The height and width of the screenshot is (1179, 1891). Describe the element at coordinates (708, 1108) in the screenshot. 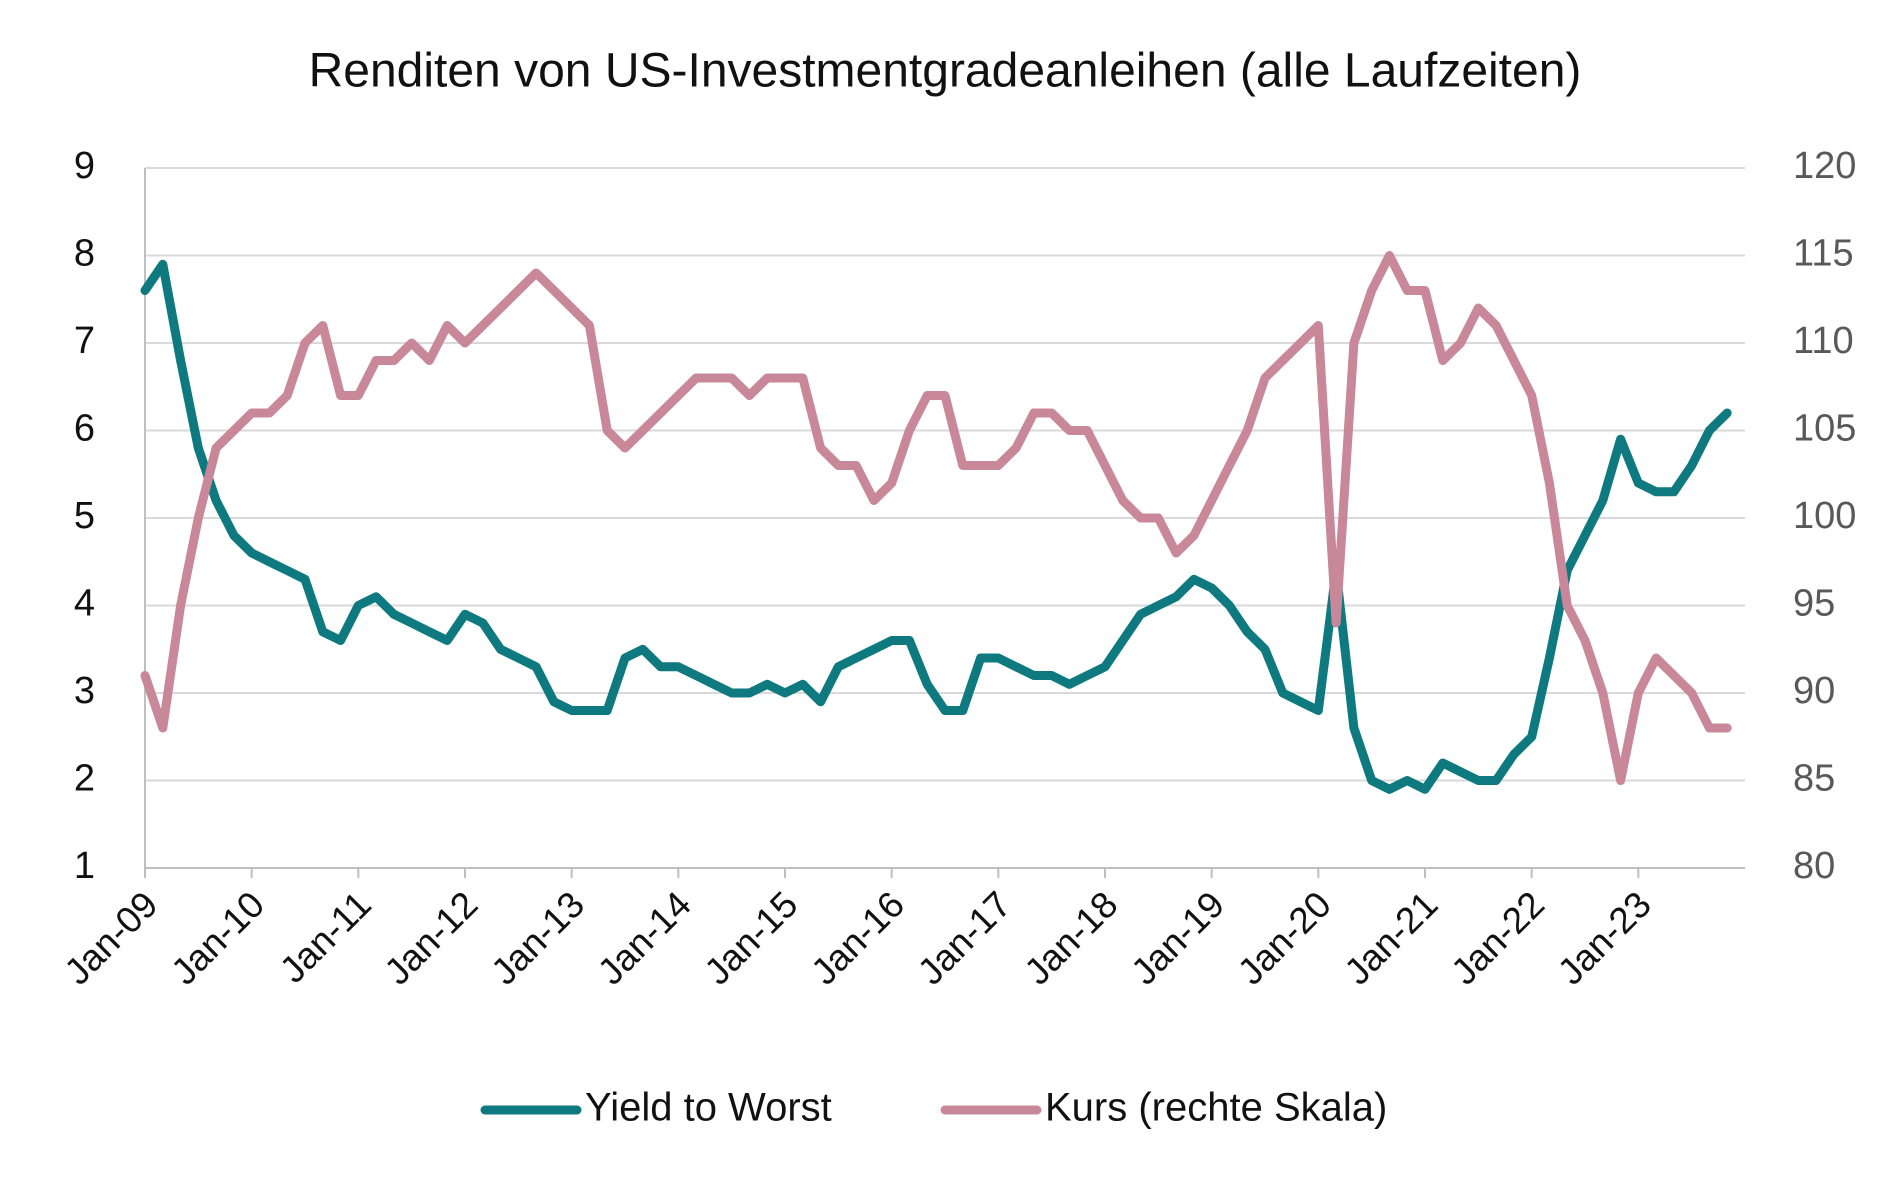

I see `legend-label: Yield to Worst` at that location.